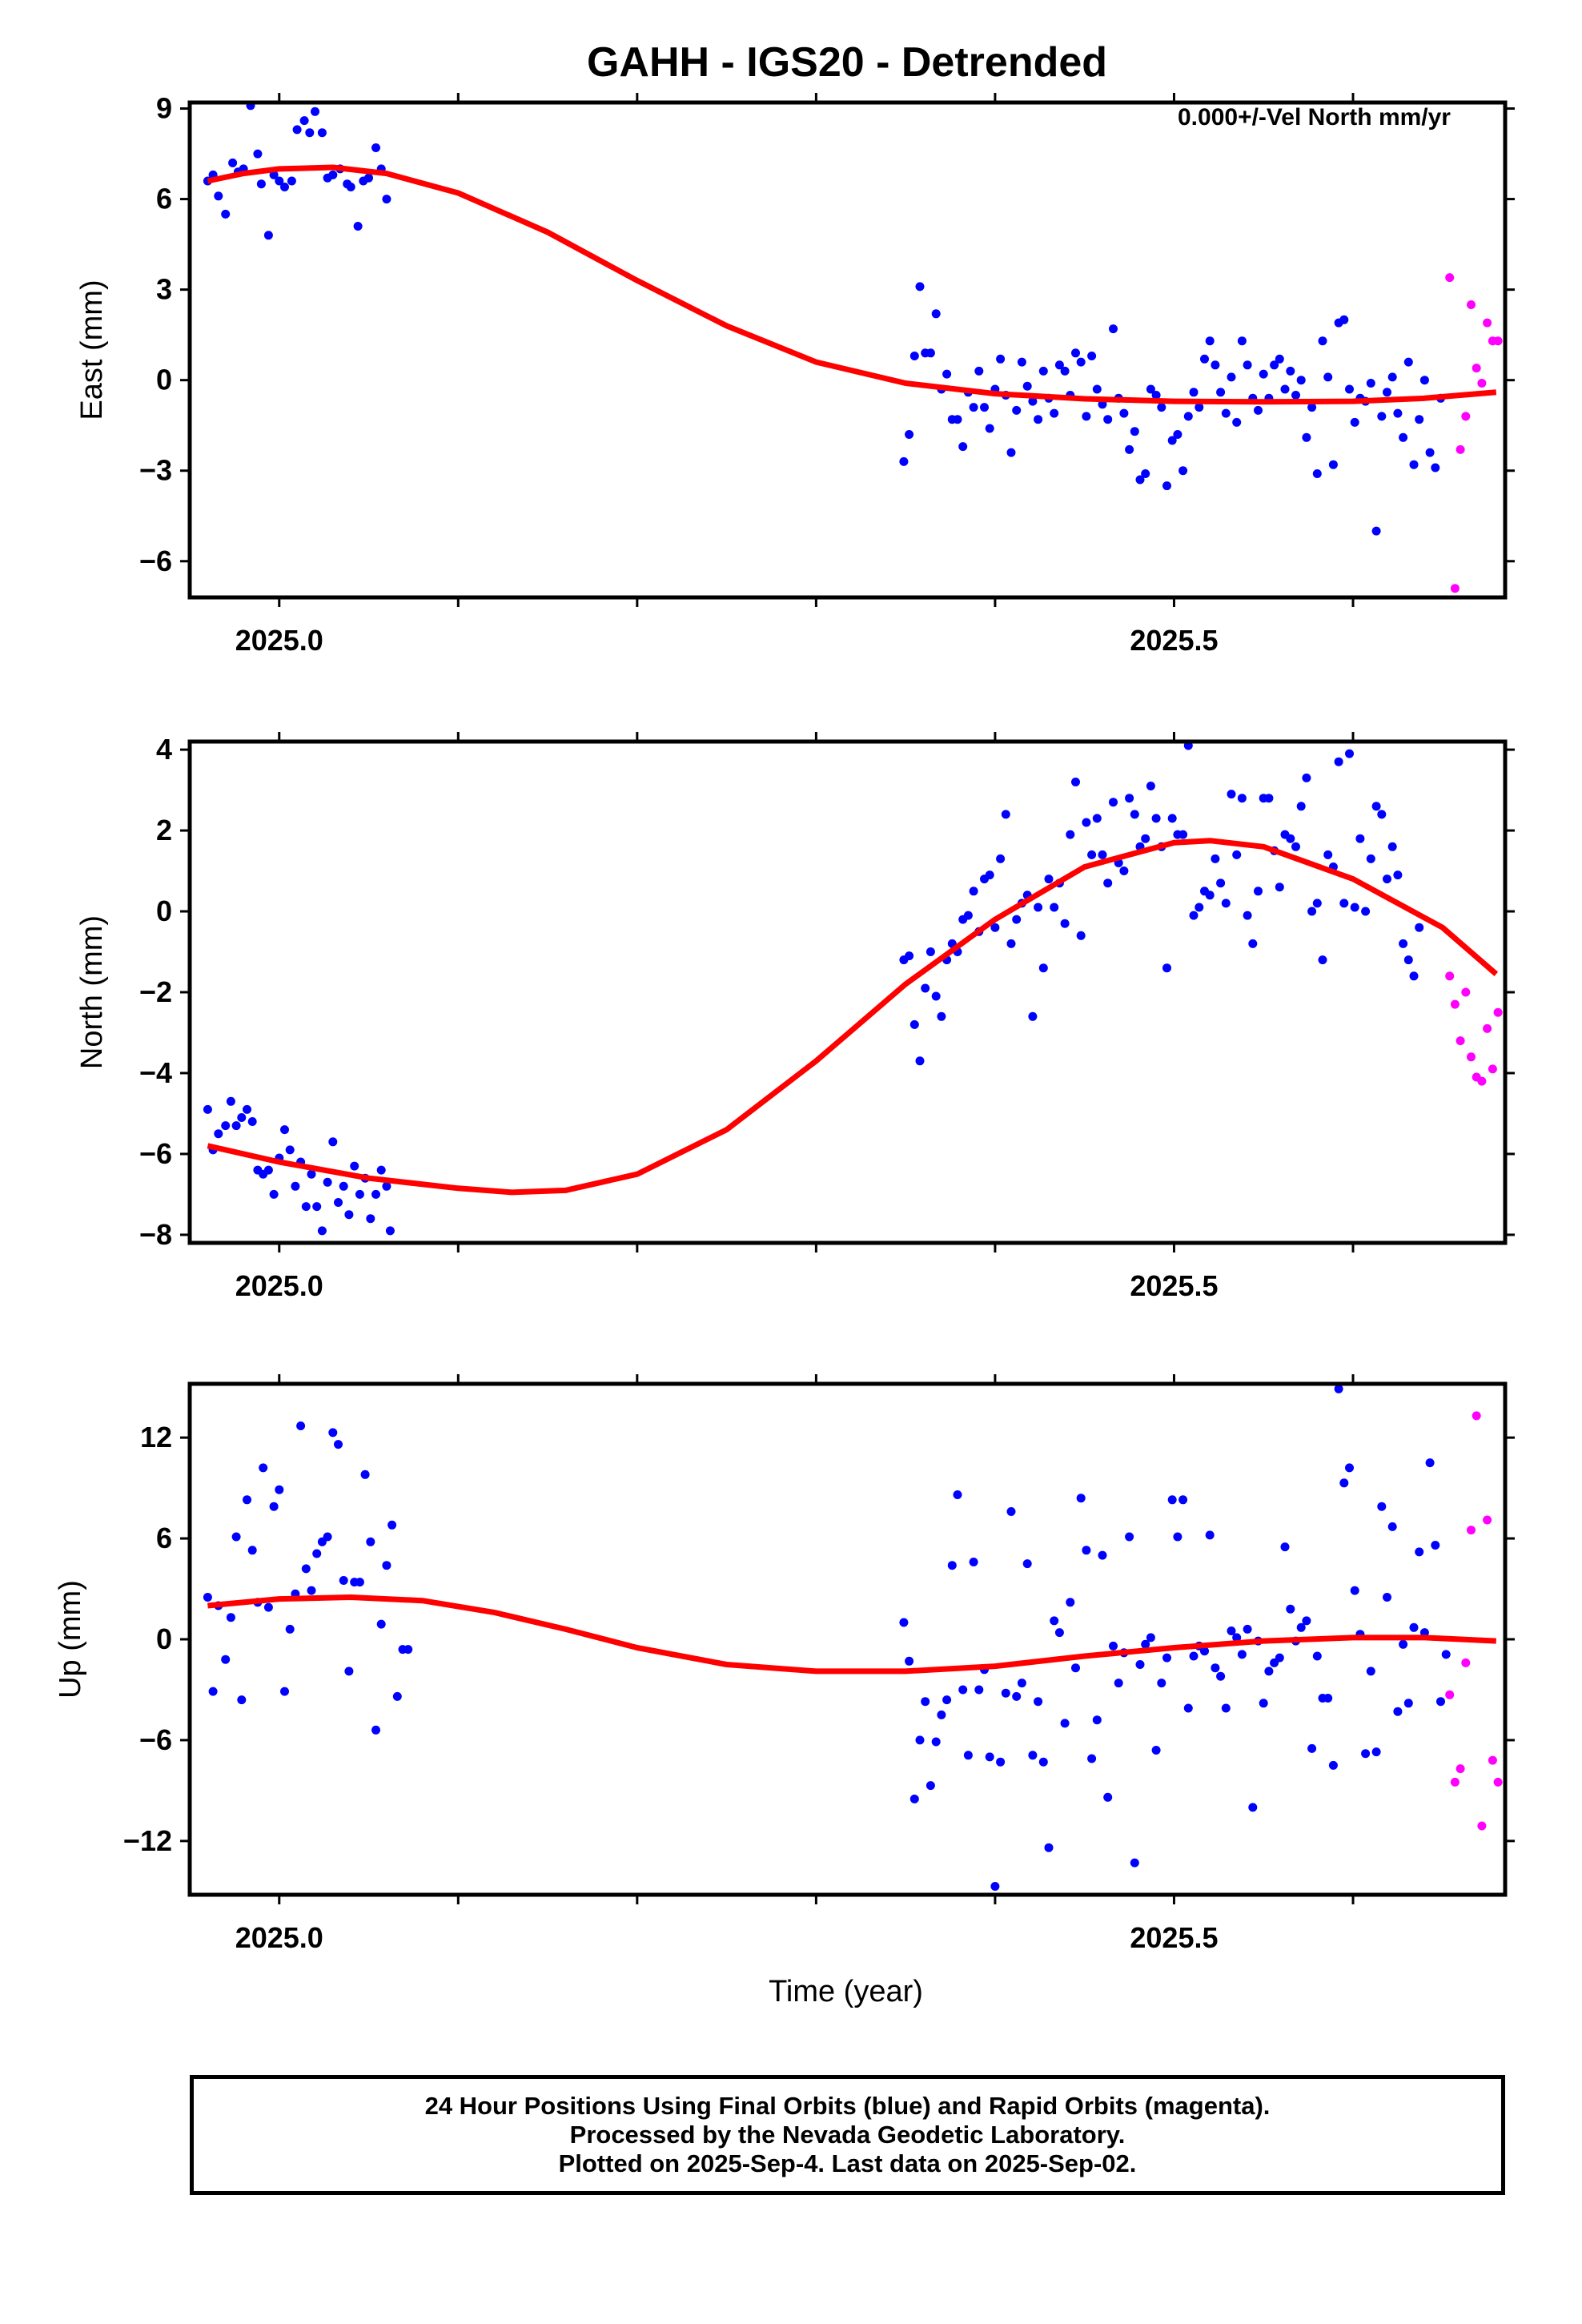 The height and width of the screenshot is (2324, 1582). What do you see at coordinates (164, 1638) in the screenshot?
I see `up-ytick-label: 0` at bounding box center [164, 1638].